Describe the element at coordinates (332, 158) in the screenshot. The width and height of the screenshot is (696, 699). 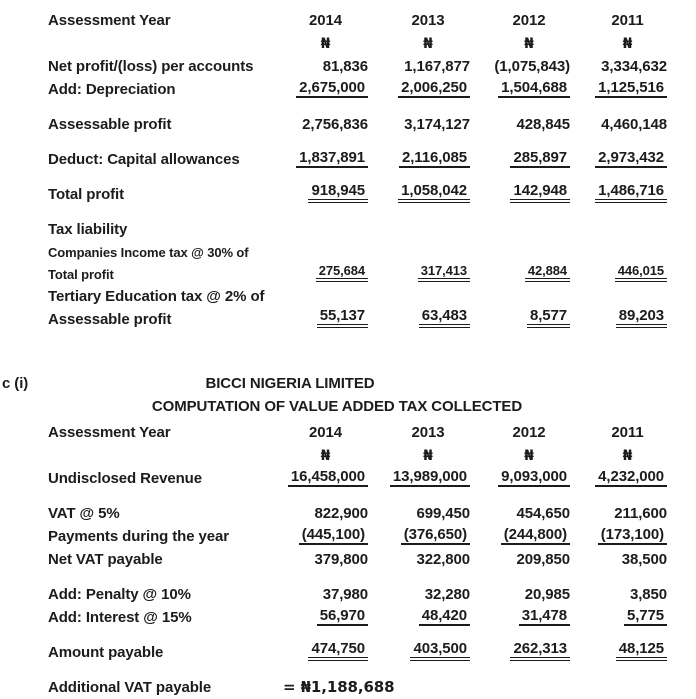
I see `amount-text: 1,837,891` at that location.